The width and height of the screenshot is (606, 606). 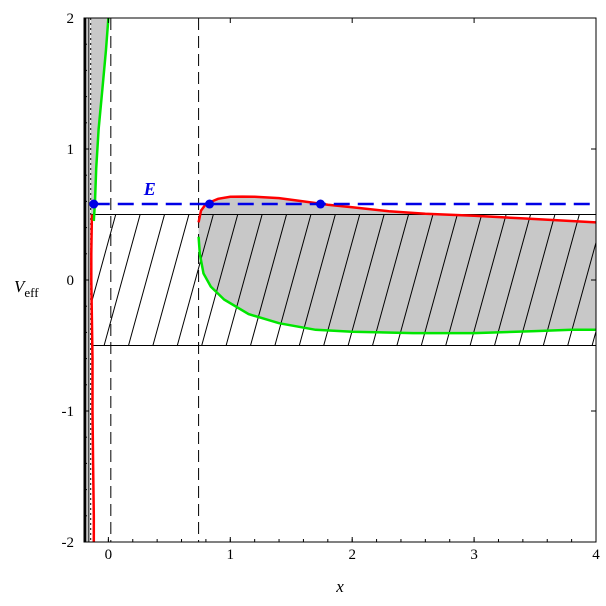 What do you see at coordinates (231, 555) in the screenshot?
I see `x-tick-label: 1` at bounding box center [231, 555].